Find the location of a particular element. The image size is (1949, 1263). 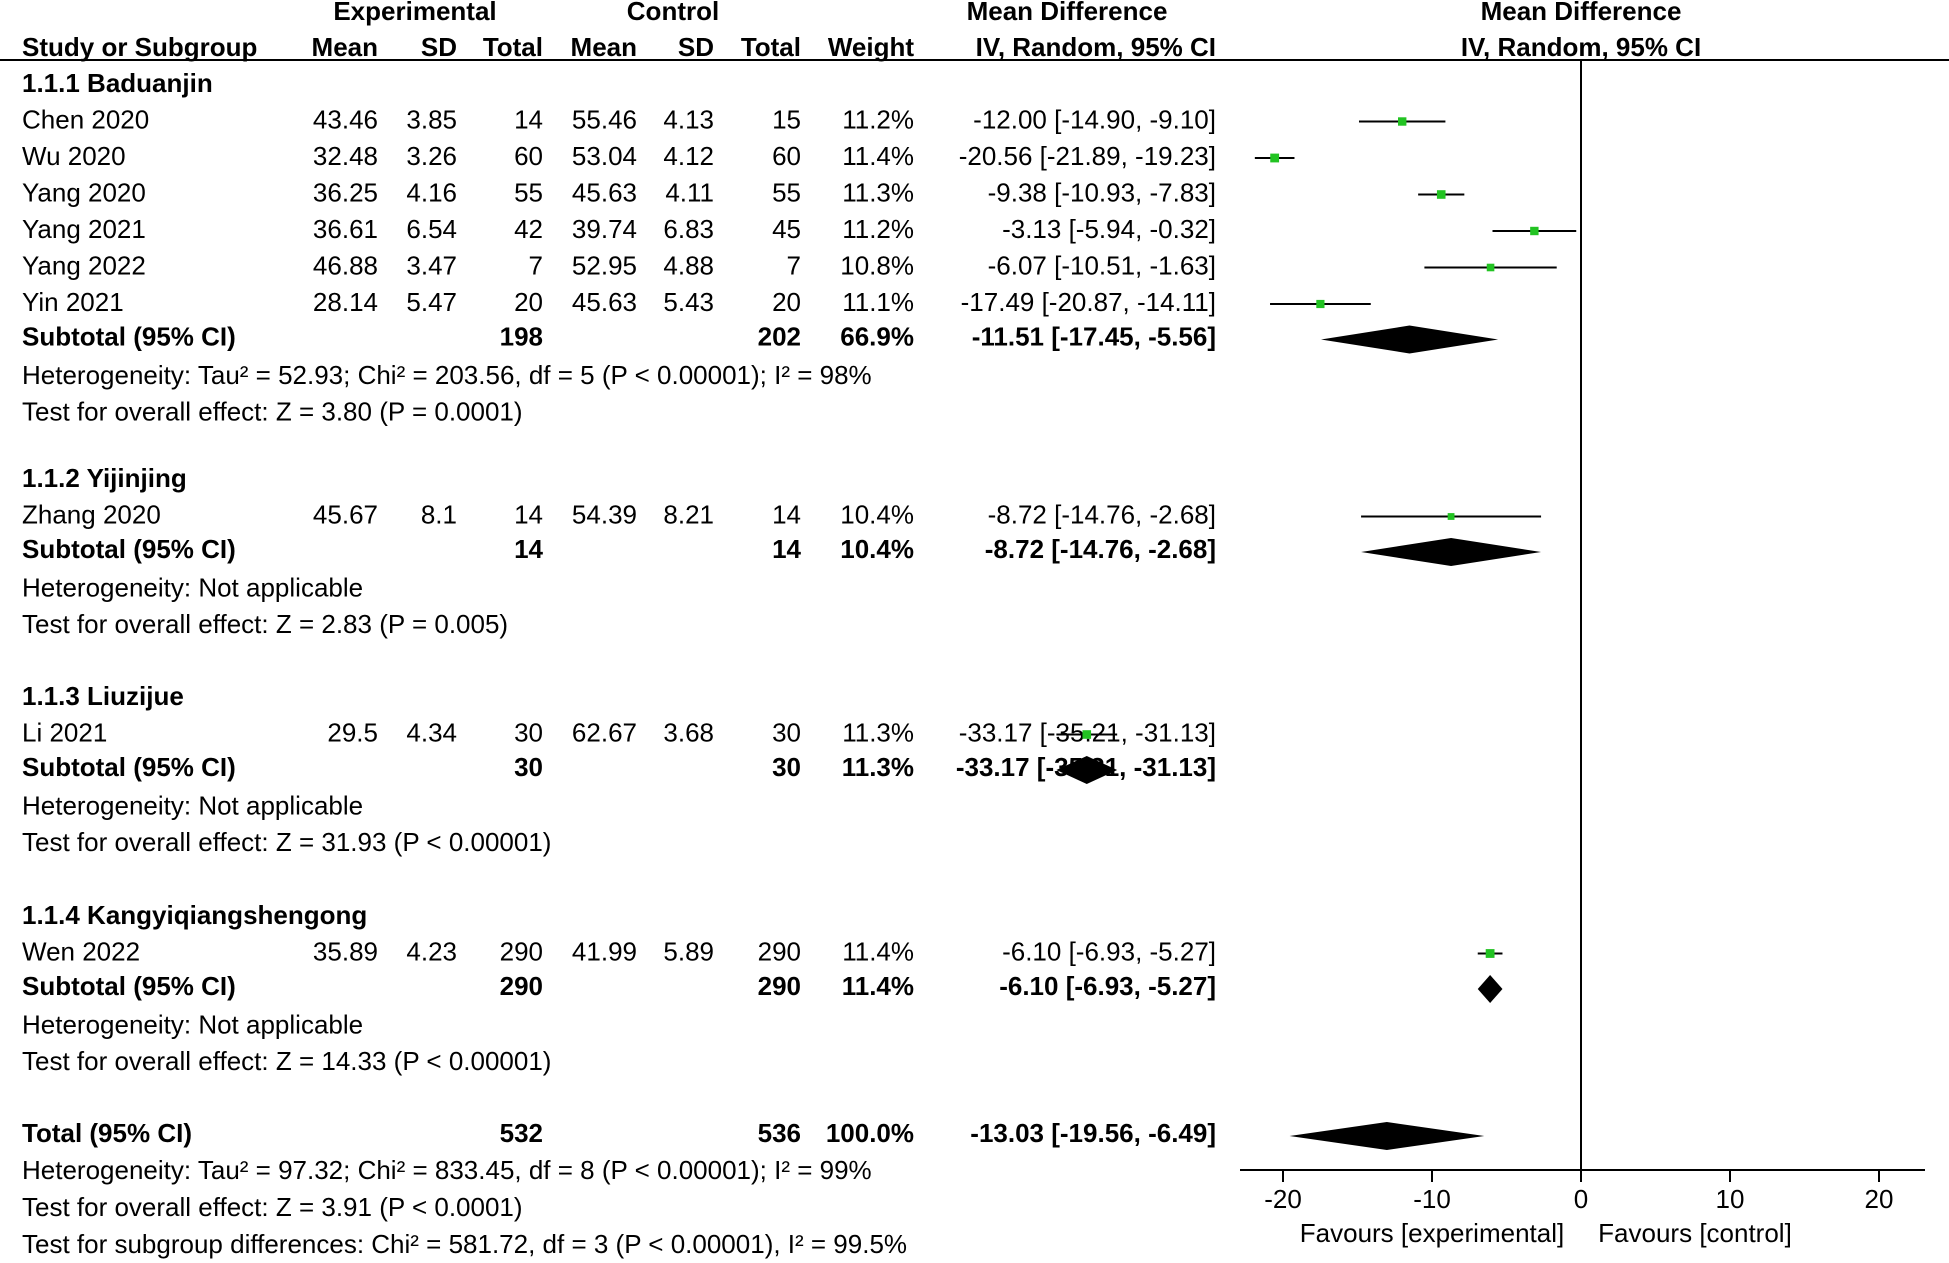

subtotal-weight: 66.9% is located at coordinates (877, 337).